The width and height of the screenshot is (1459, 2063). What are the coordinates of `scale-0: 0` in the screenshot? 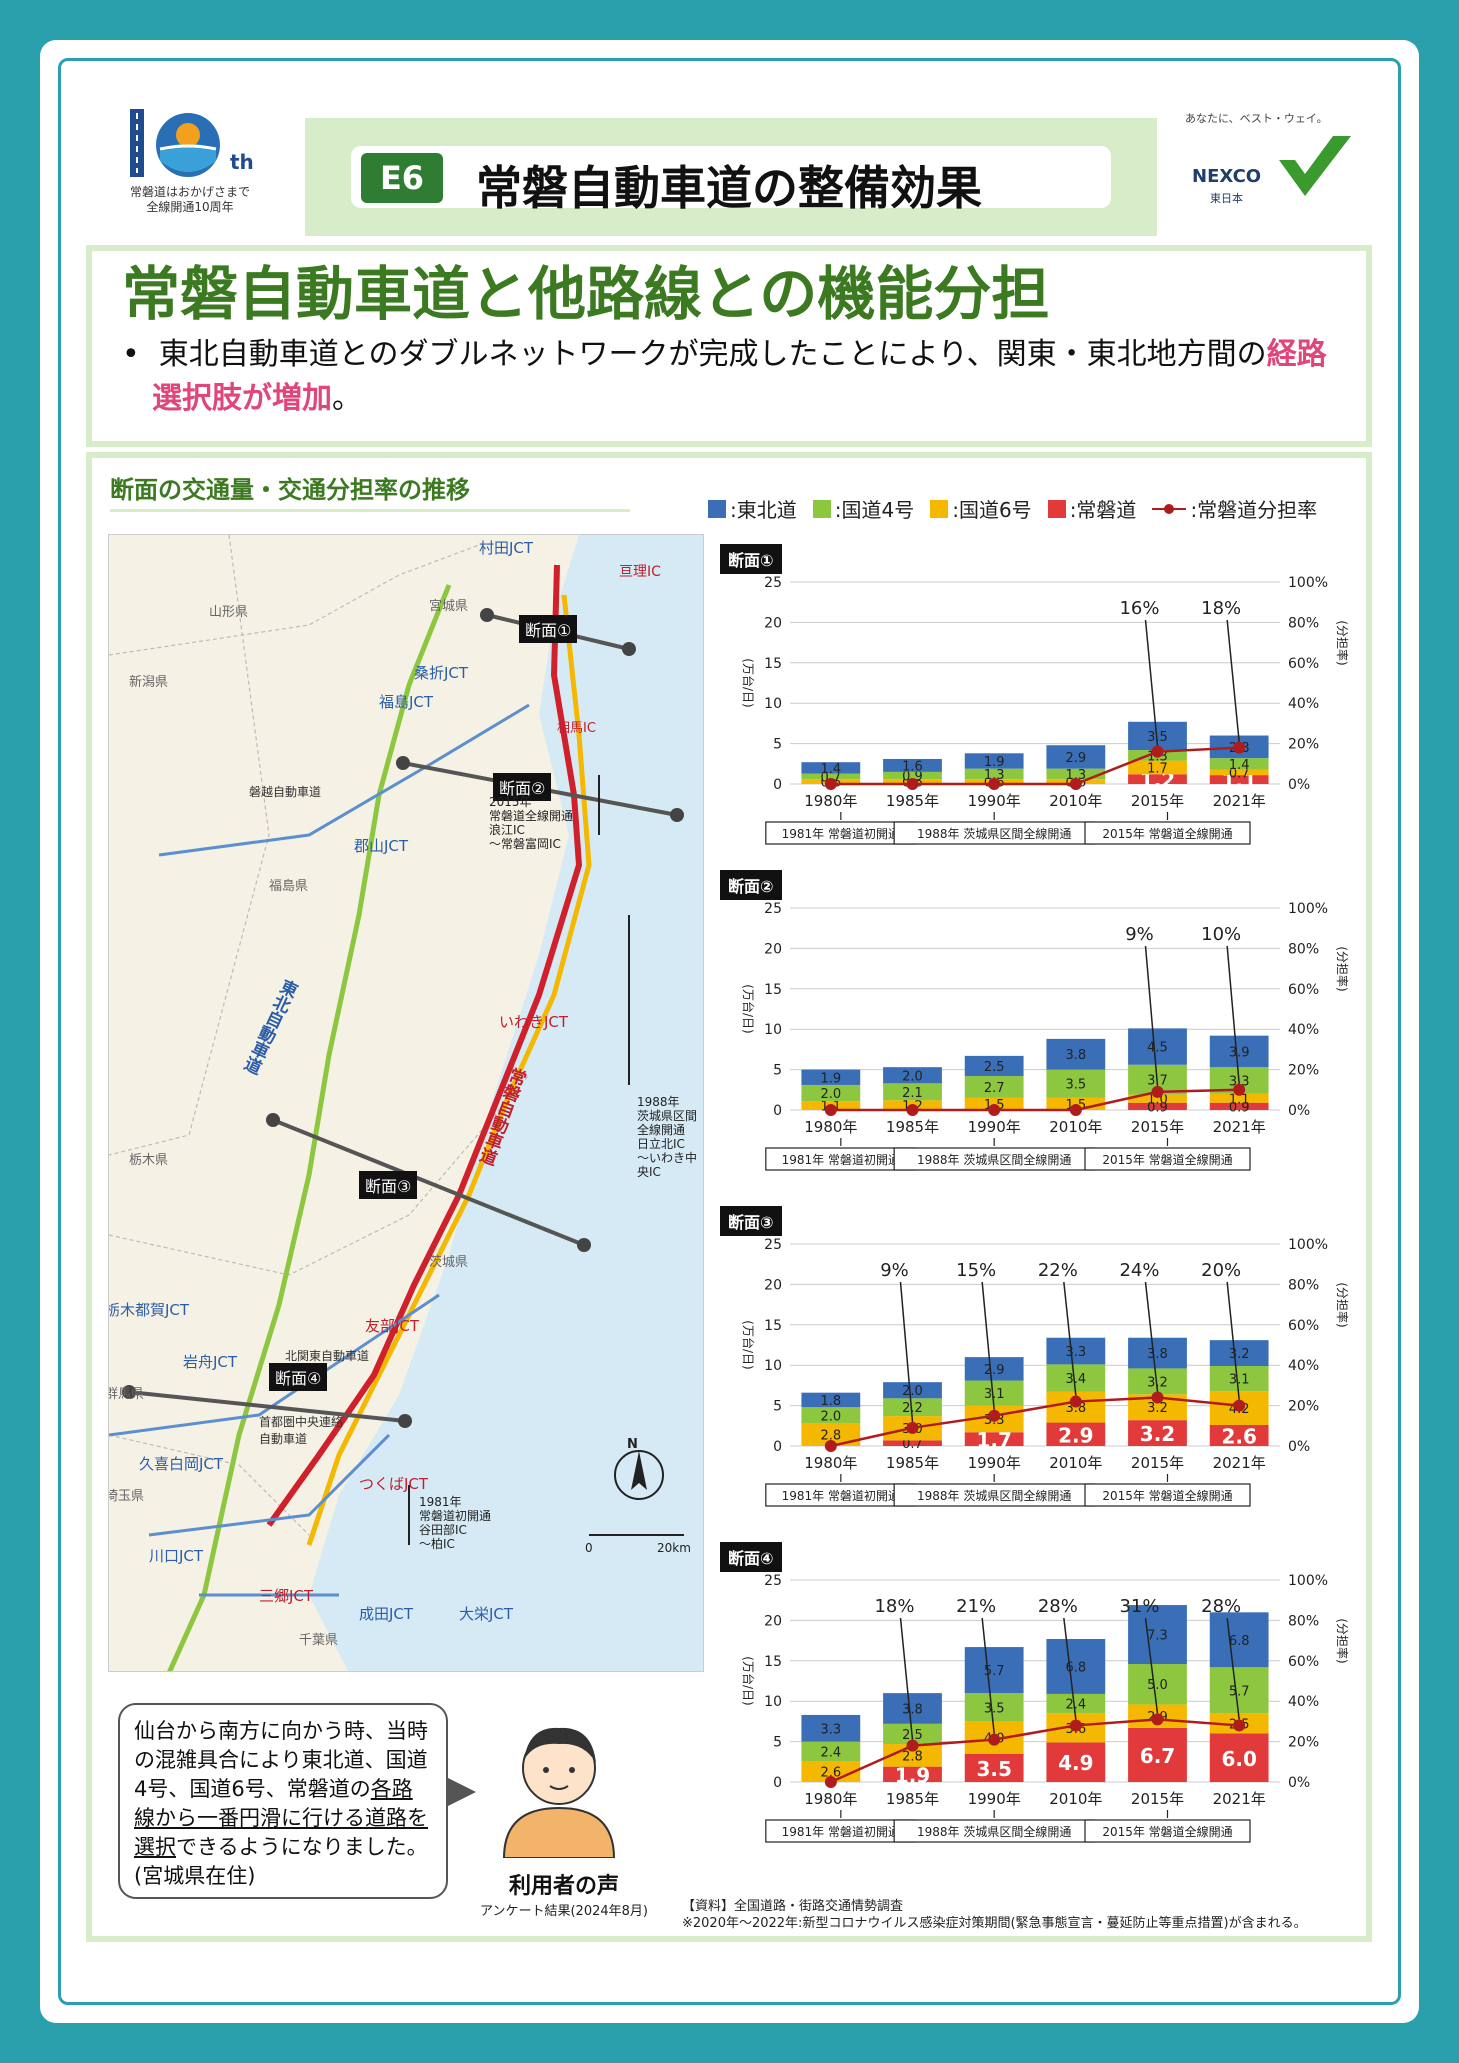 It's located at (589, 1548).